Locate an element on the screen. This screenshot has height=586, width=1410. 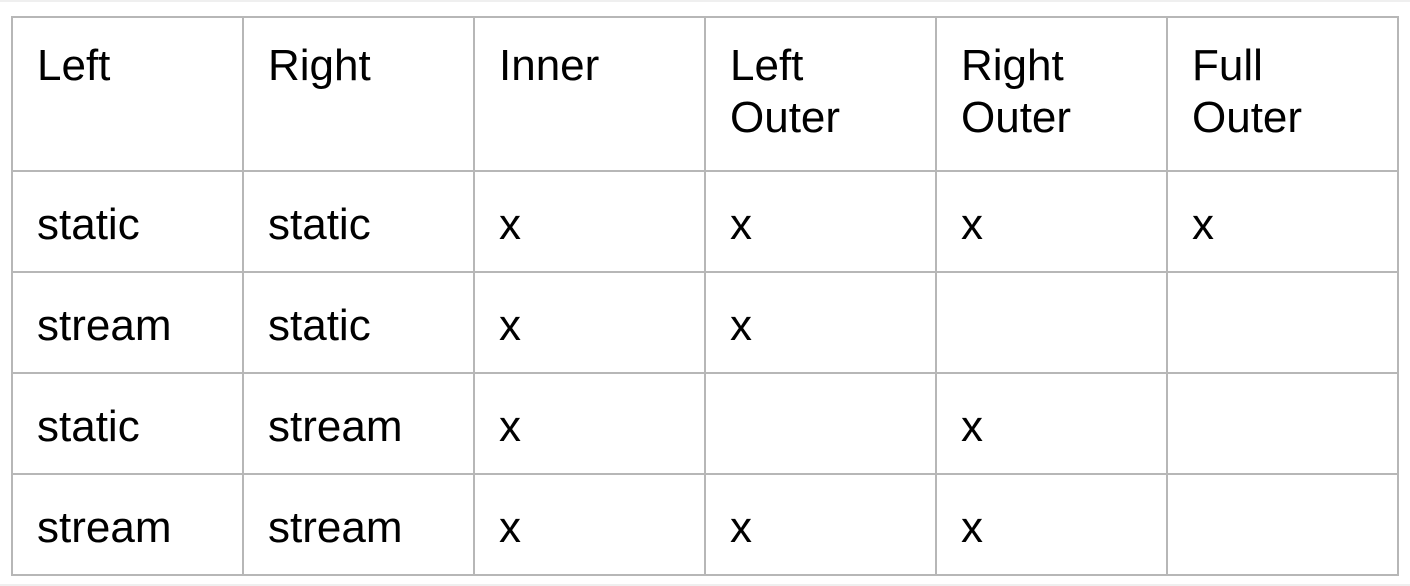
table-cell-left-outer is located at coordinates (820, 423).